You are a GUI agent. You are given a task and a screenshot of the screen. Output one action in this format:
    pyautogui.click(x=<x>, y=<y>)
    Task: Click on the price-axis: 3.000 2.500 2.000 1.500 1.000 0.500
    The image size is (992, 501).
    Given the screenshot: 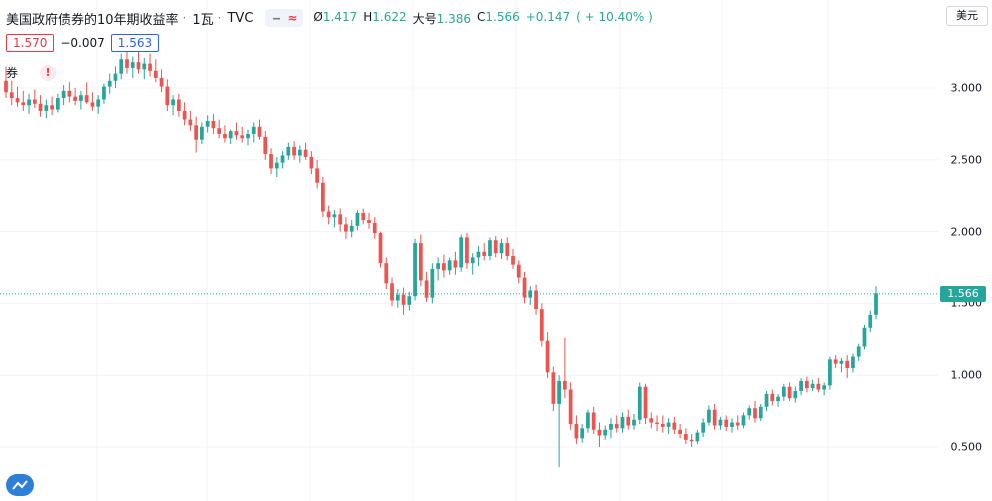 What is the action you would take?
    pyautogui.click(x=965, y=250)
    